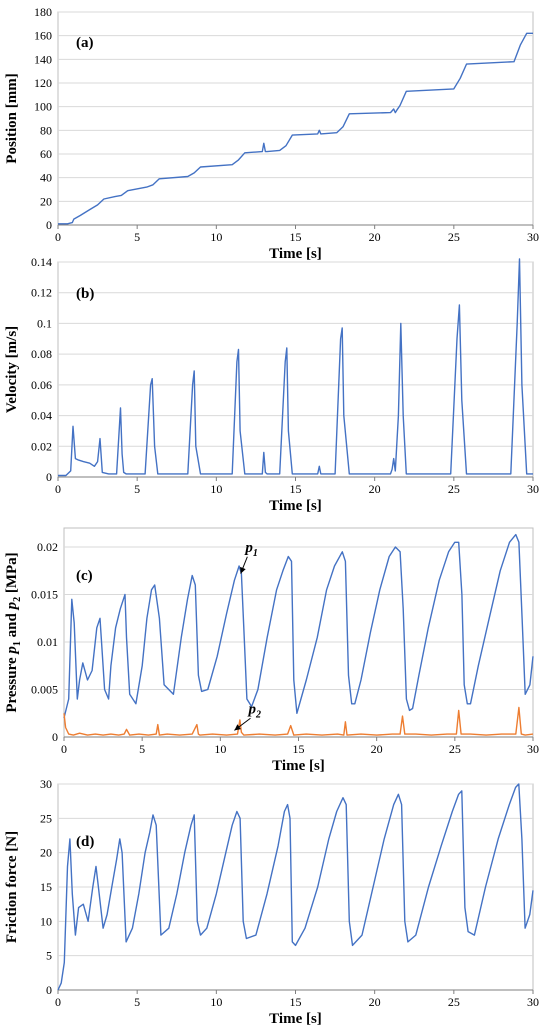 The height and width of the screenshot is (1036, 550). What do you see at coordinates (44, 595) in the screenshot?
I see `y-tick-label: 0.015` at bounding box center [44, 595].